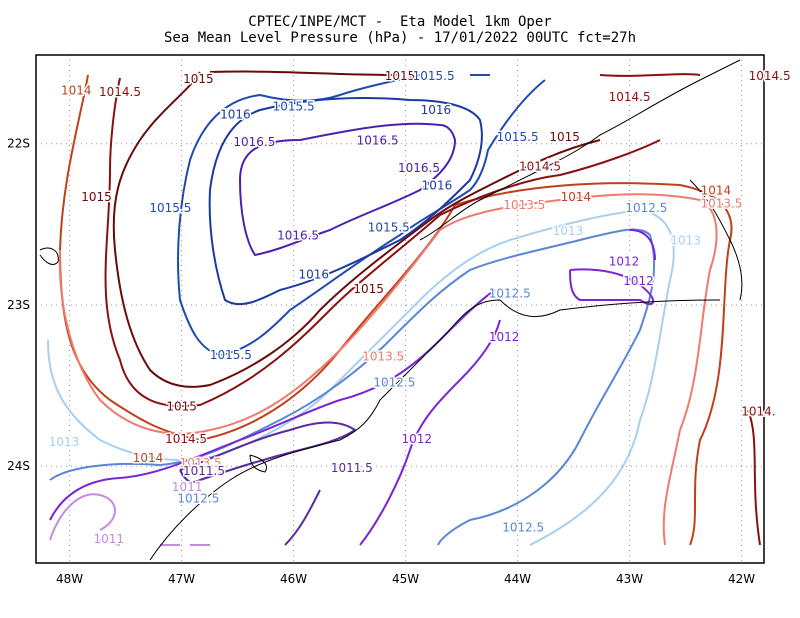  Describe the element at coordinates (18, 466) in the screenshot. I see `lat-tick-label: 24S` at that location.